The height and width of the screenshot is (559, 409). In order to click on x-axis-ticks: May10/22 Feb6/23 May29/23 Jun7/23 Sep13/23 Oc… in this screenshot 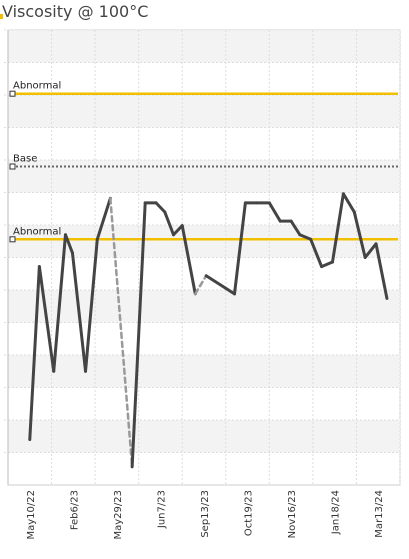, I will do `click(205, 515)`.